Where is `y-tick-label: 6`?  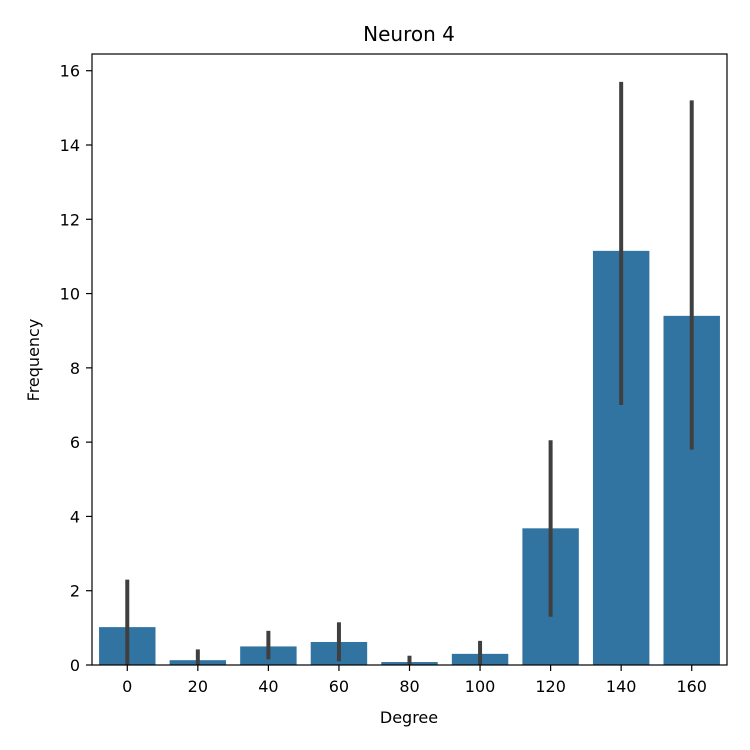 y-tick-label: 6 is located at coordinates (75, 442).